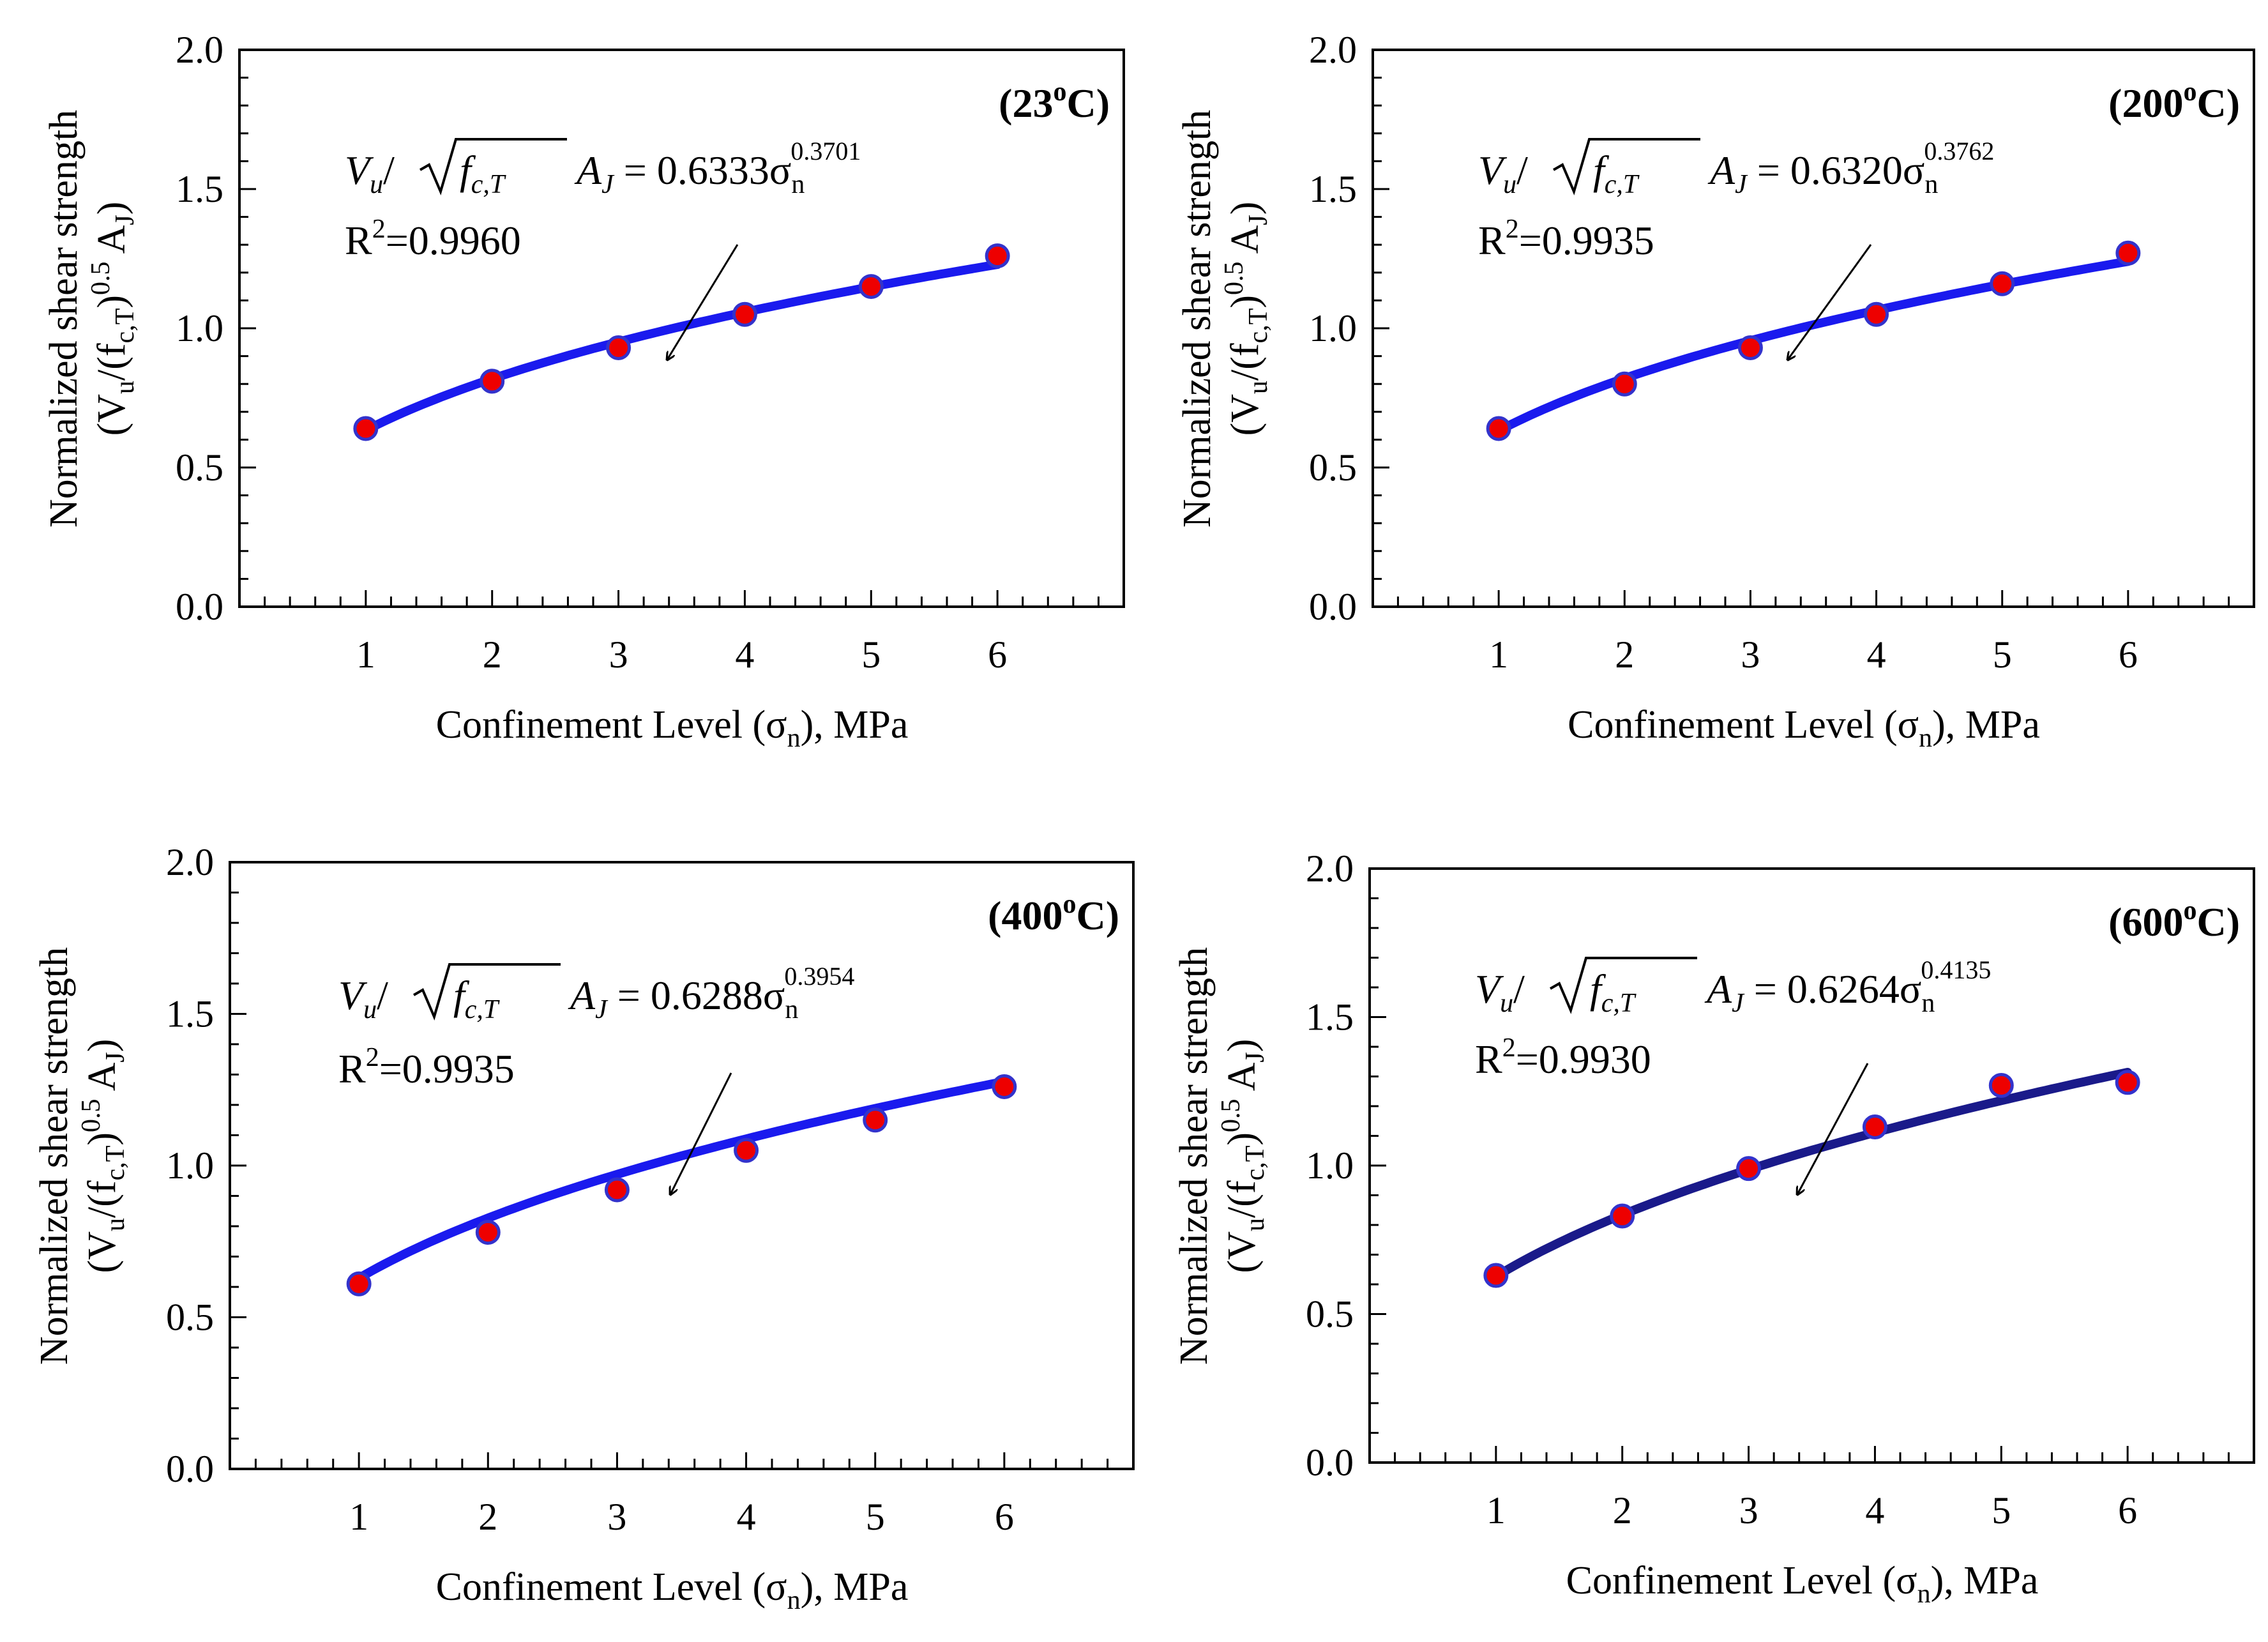 The width and height of the screenshot is (2268, 1642). What do you see at coordinates (717, 168) in the screenshot?
I see `fit-equation-rhs: AJ = 0.6333σn0.3701` at bounding box center [717, 168].